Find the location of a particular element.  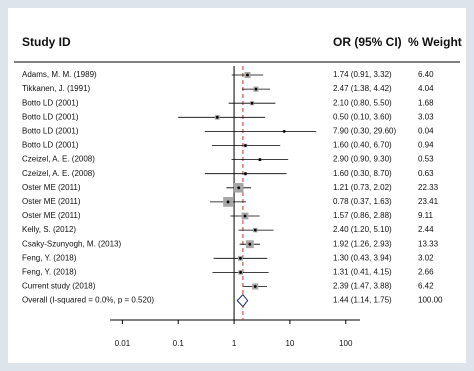

study-name: Tikkanen, J. (1991) is located at coordinates (56, 88).